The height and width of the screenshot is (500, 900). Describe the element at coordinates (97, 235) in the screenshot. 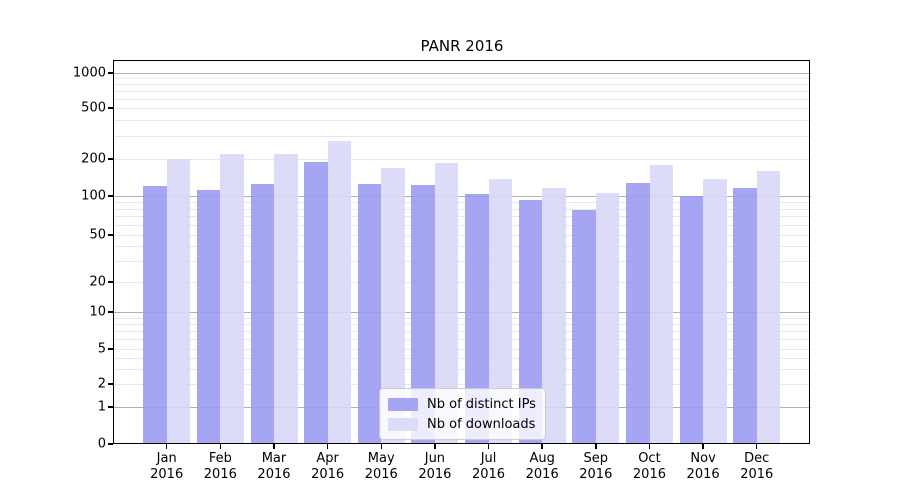

I see `y-axis-tick-label: 50` at that location.